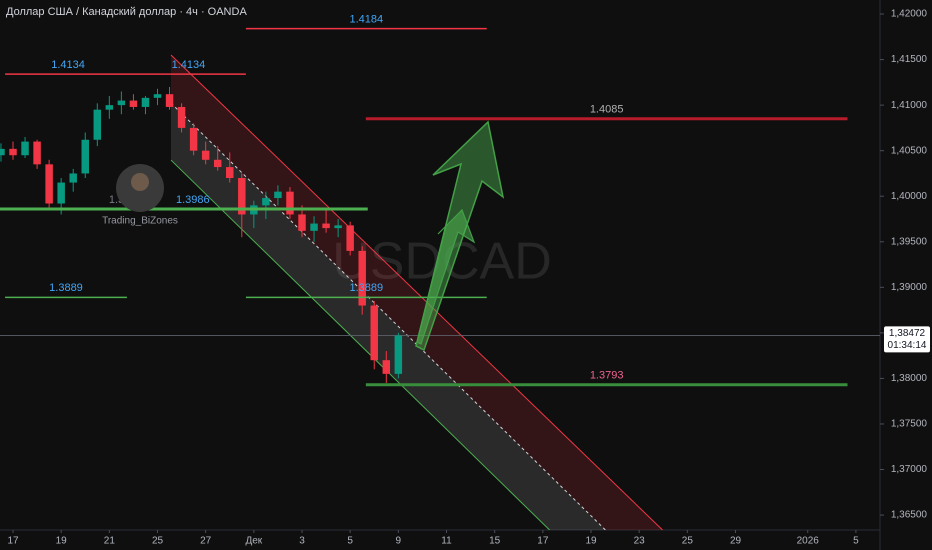  What do you see at coordinates (909, 59) in the screenshot?
I see `y-tick-label: 1,41500` at bounding box center [909, 59].